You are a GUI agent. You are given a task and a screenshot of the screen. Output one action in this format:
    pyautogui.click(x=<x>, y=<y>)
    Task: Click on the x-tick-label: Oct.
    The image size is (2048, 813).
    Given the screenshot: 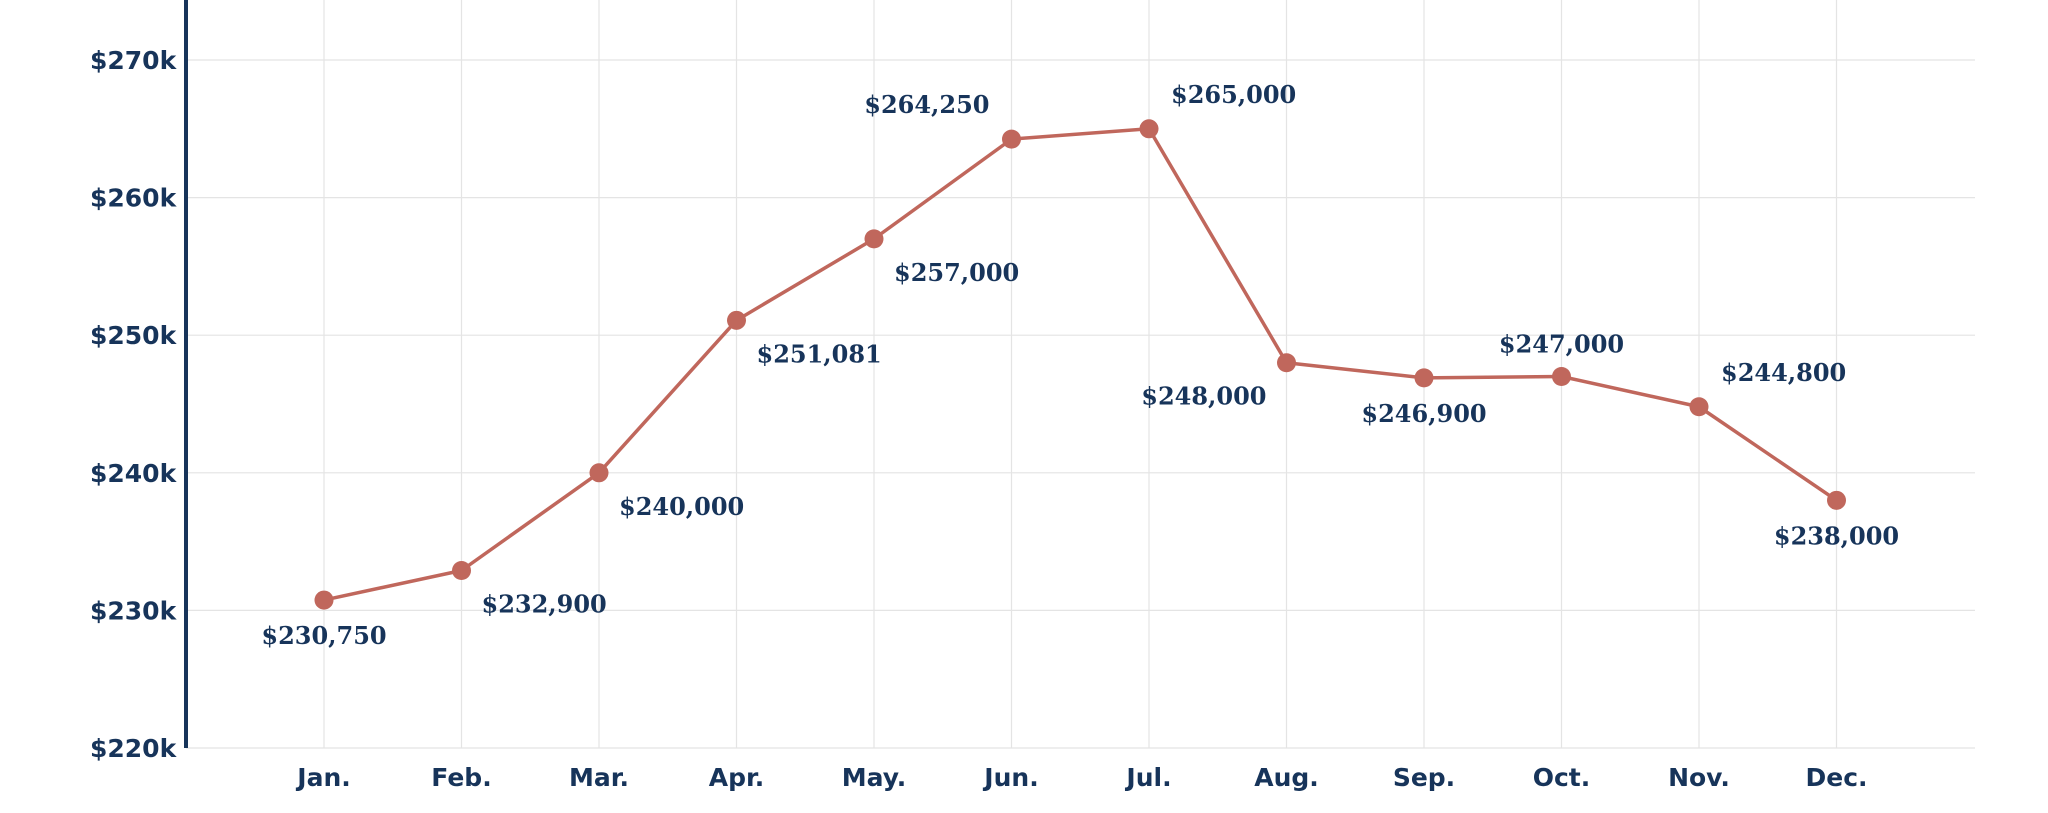 What is the action you would take?
    pyautogui.click(x=1562, y=777)
    